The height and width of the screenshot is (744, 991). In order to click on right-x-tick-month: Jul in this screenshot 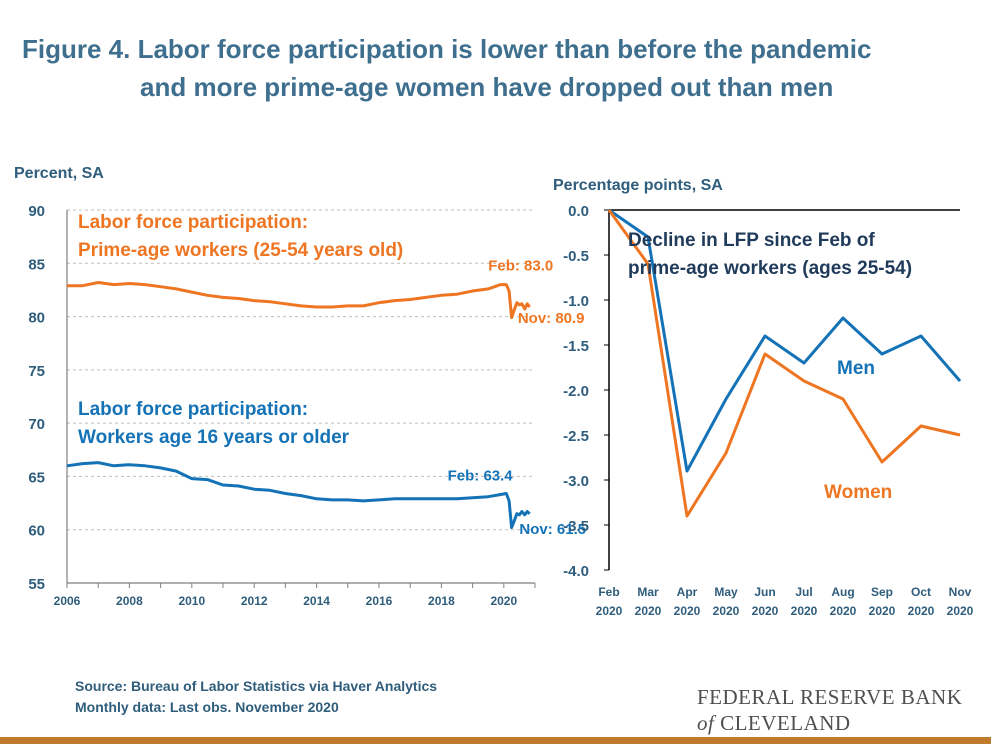, I will do `click(803, 592)`.